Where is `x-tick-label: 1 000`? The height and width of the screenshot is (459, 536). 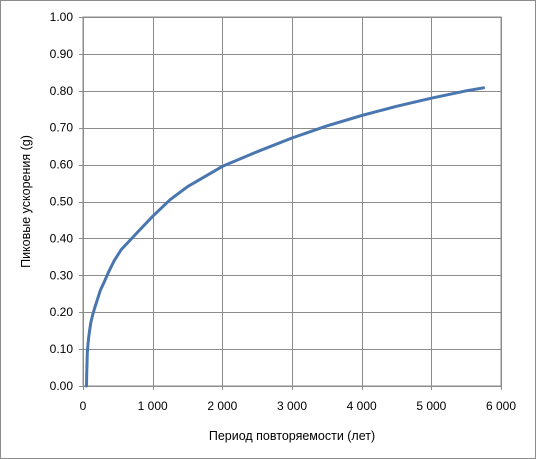 x-tick-label: 1 000 is located at coordinates (153, 406).